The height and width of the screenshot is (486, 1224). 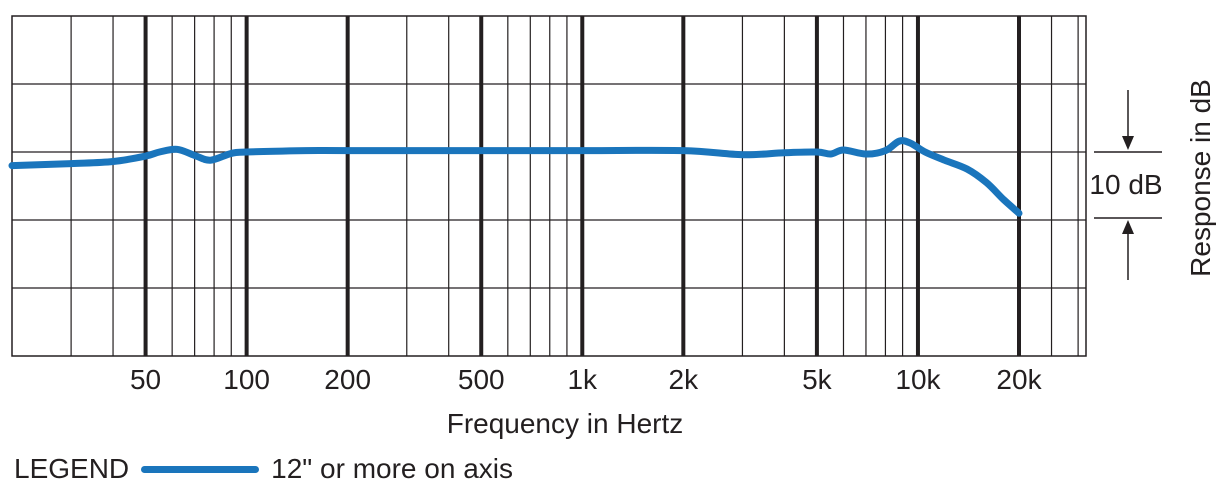 I want to click on series-layer, so click(x=515, y=177).